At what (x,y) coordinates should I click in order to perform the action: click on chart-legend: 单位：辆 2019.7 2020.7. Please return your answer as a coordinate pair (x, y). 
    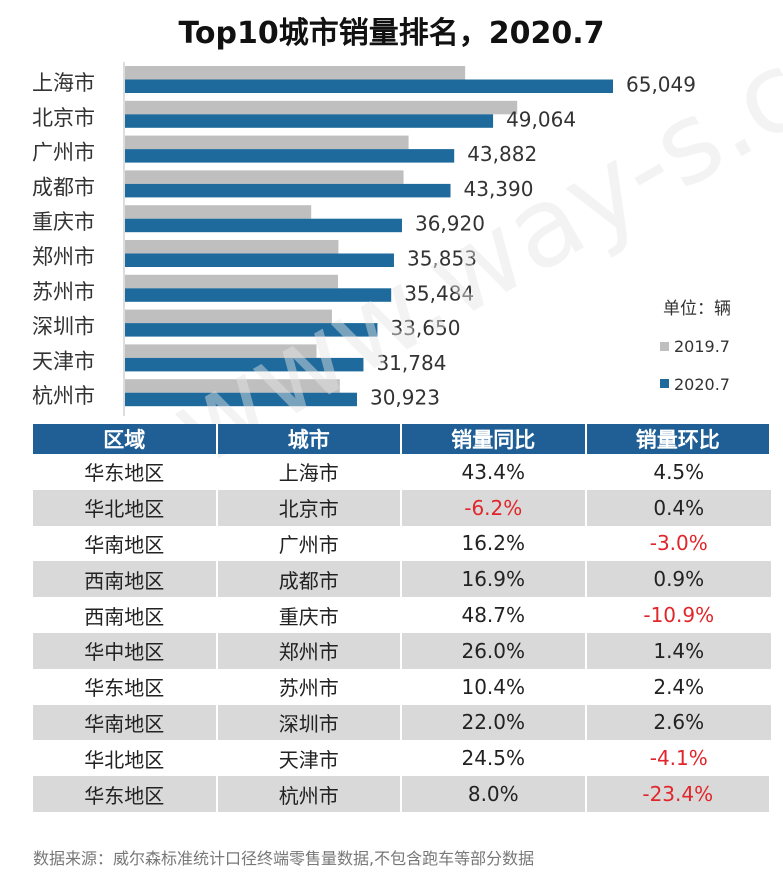
    Looking at the image, I should click on (695, 346).